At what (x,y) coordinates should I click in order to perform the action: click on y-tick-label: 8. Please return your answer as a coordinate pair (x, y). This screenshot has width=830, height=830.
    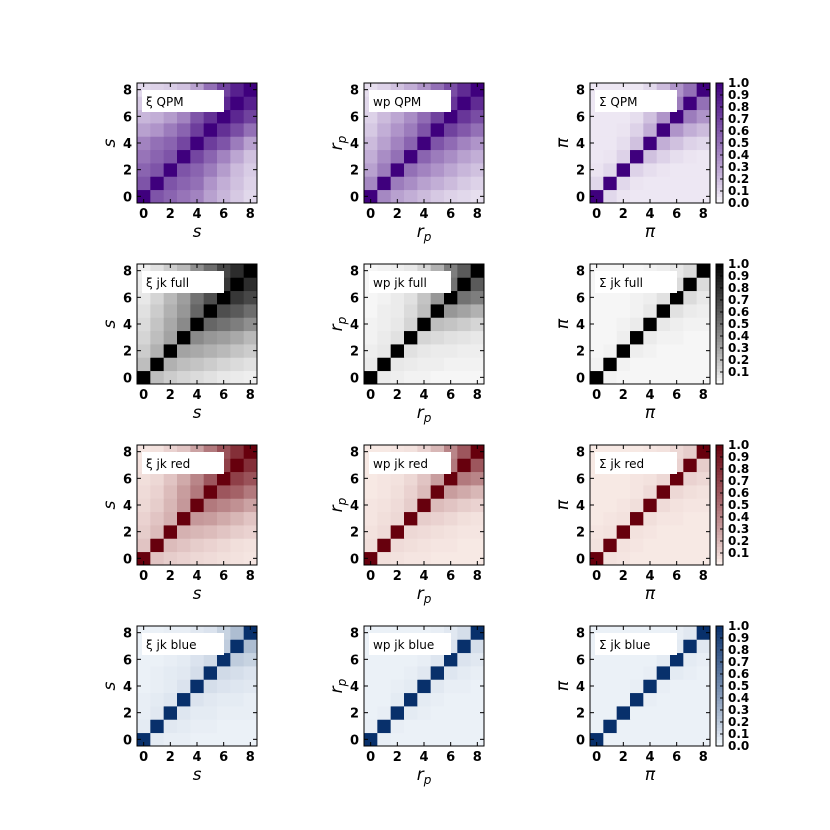
    Looking at the image, I should click on (354, 272).